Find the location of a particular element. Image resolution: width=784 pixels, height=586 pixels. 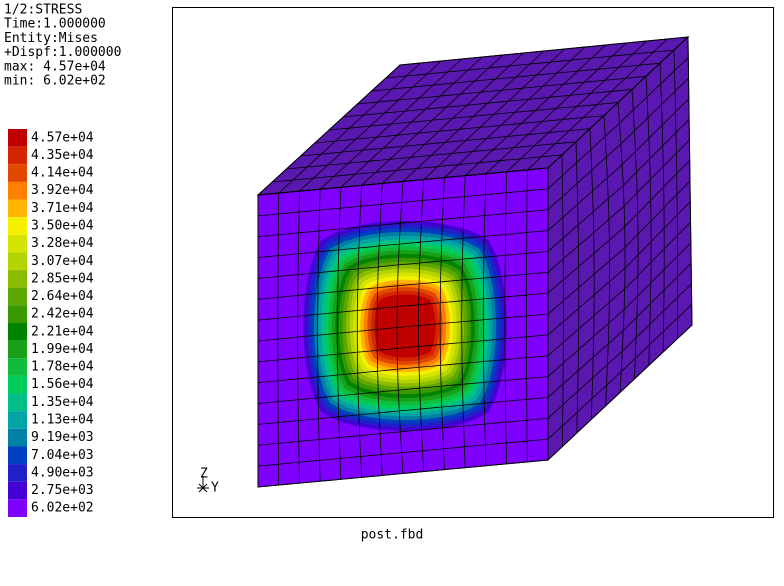

legend-label: 6.02e+02 is located at coordinates (62, 508).